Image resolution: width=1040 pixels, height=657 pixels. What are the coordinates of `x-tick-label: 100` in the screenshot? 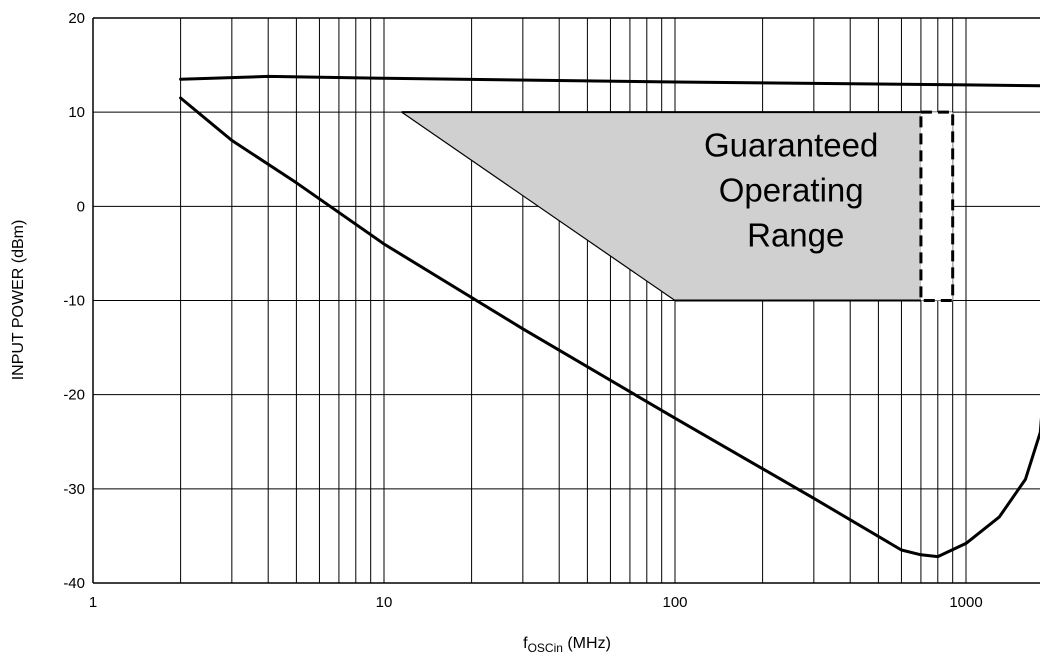 It's located at (674, 602).